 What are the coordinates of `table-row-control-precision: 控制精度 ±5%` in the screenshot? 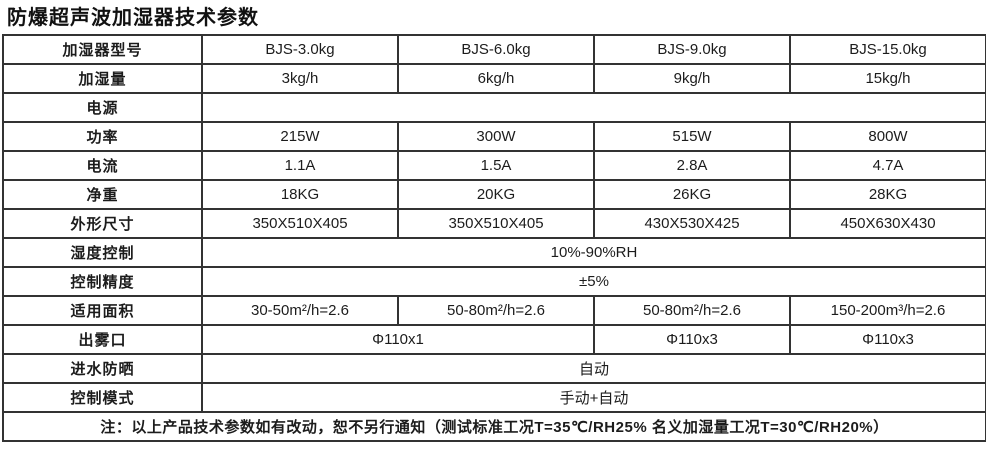 It's located at (494, 281).